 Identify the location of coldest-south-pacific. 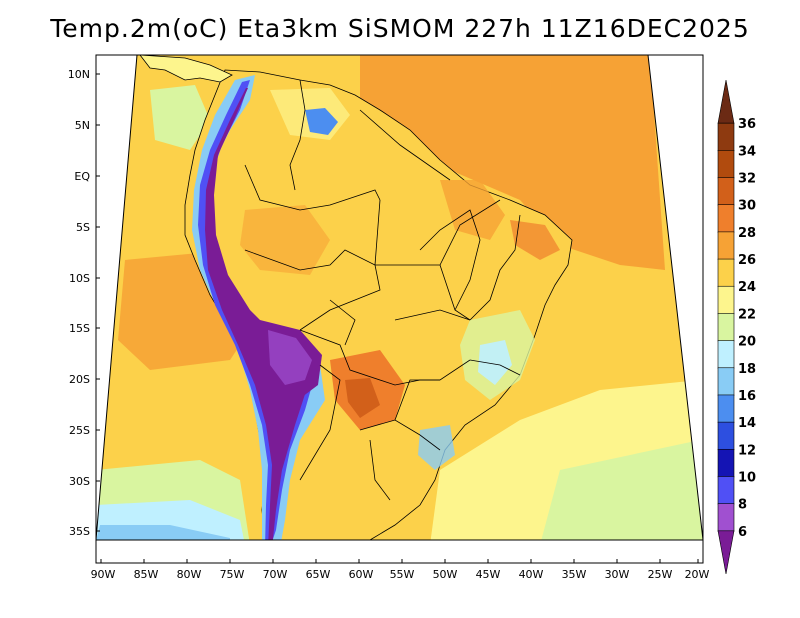
(163, 532).